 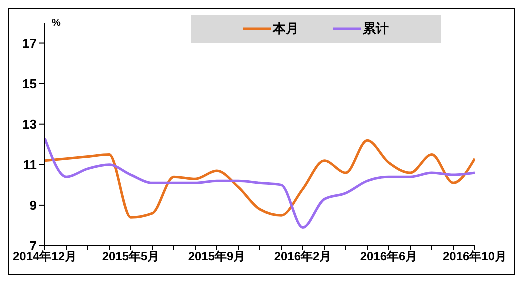 What do you see at coordinates (475, 257) in the screenshot?
I see `x-tick-label: 2016年10月` at bounding box center [475, 257].